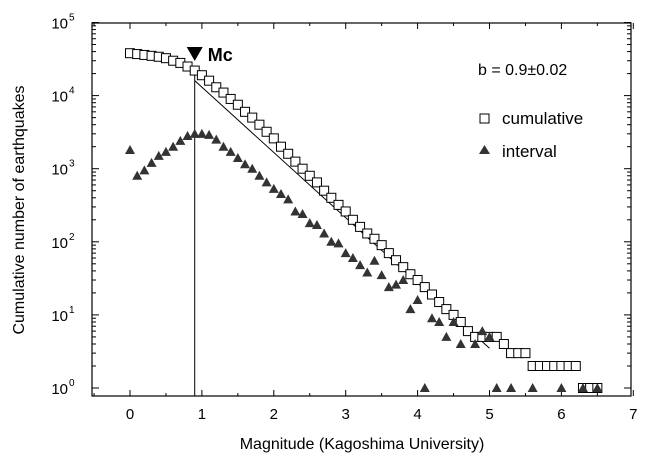  What do you see at coordinates (72, 164) in the screenshot?
I see `y-tick-exponent: 3` at bounding box center [72, 164].